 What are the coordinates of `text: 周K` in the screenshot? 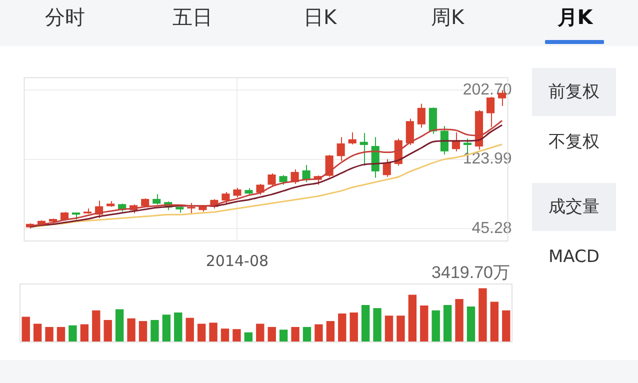 It's located at (447, 17).